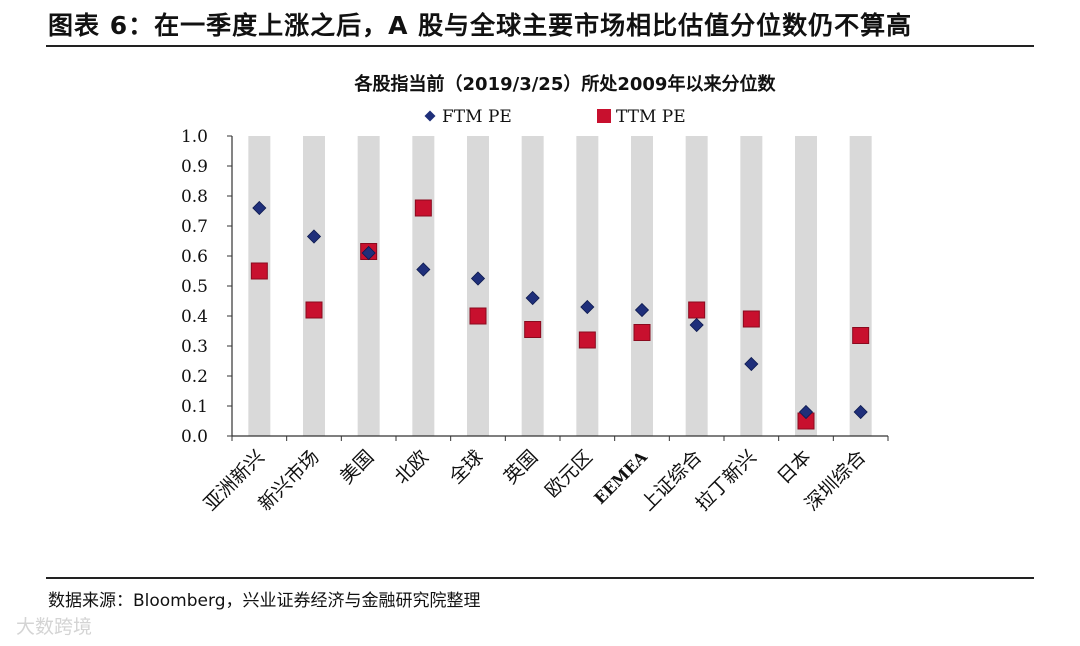  I want to click on top-rule, so click(540, 46).